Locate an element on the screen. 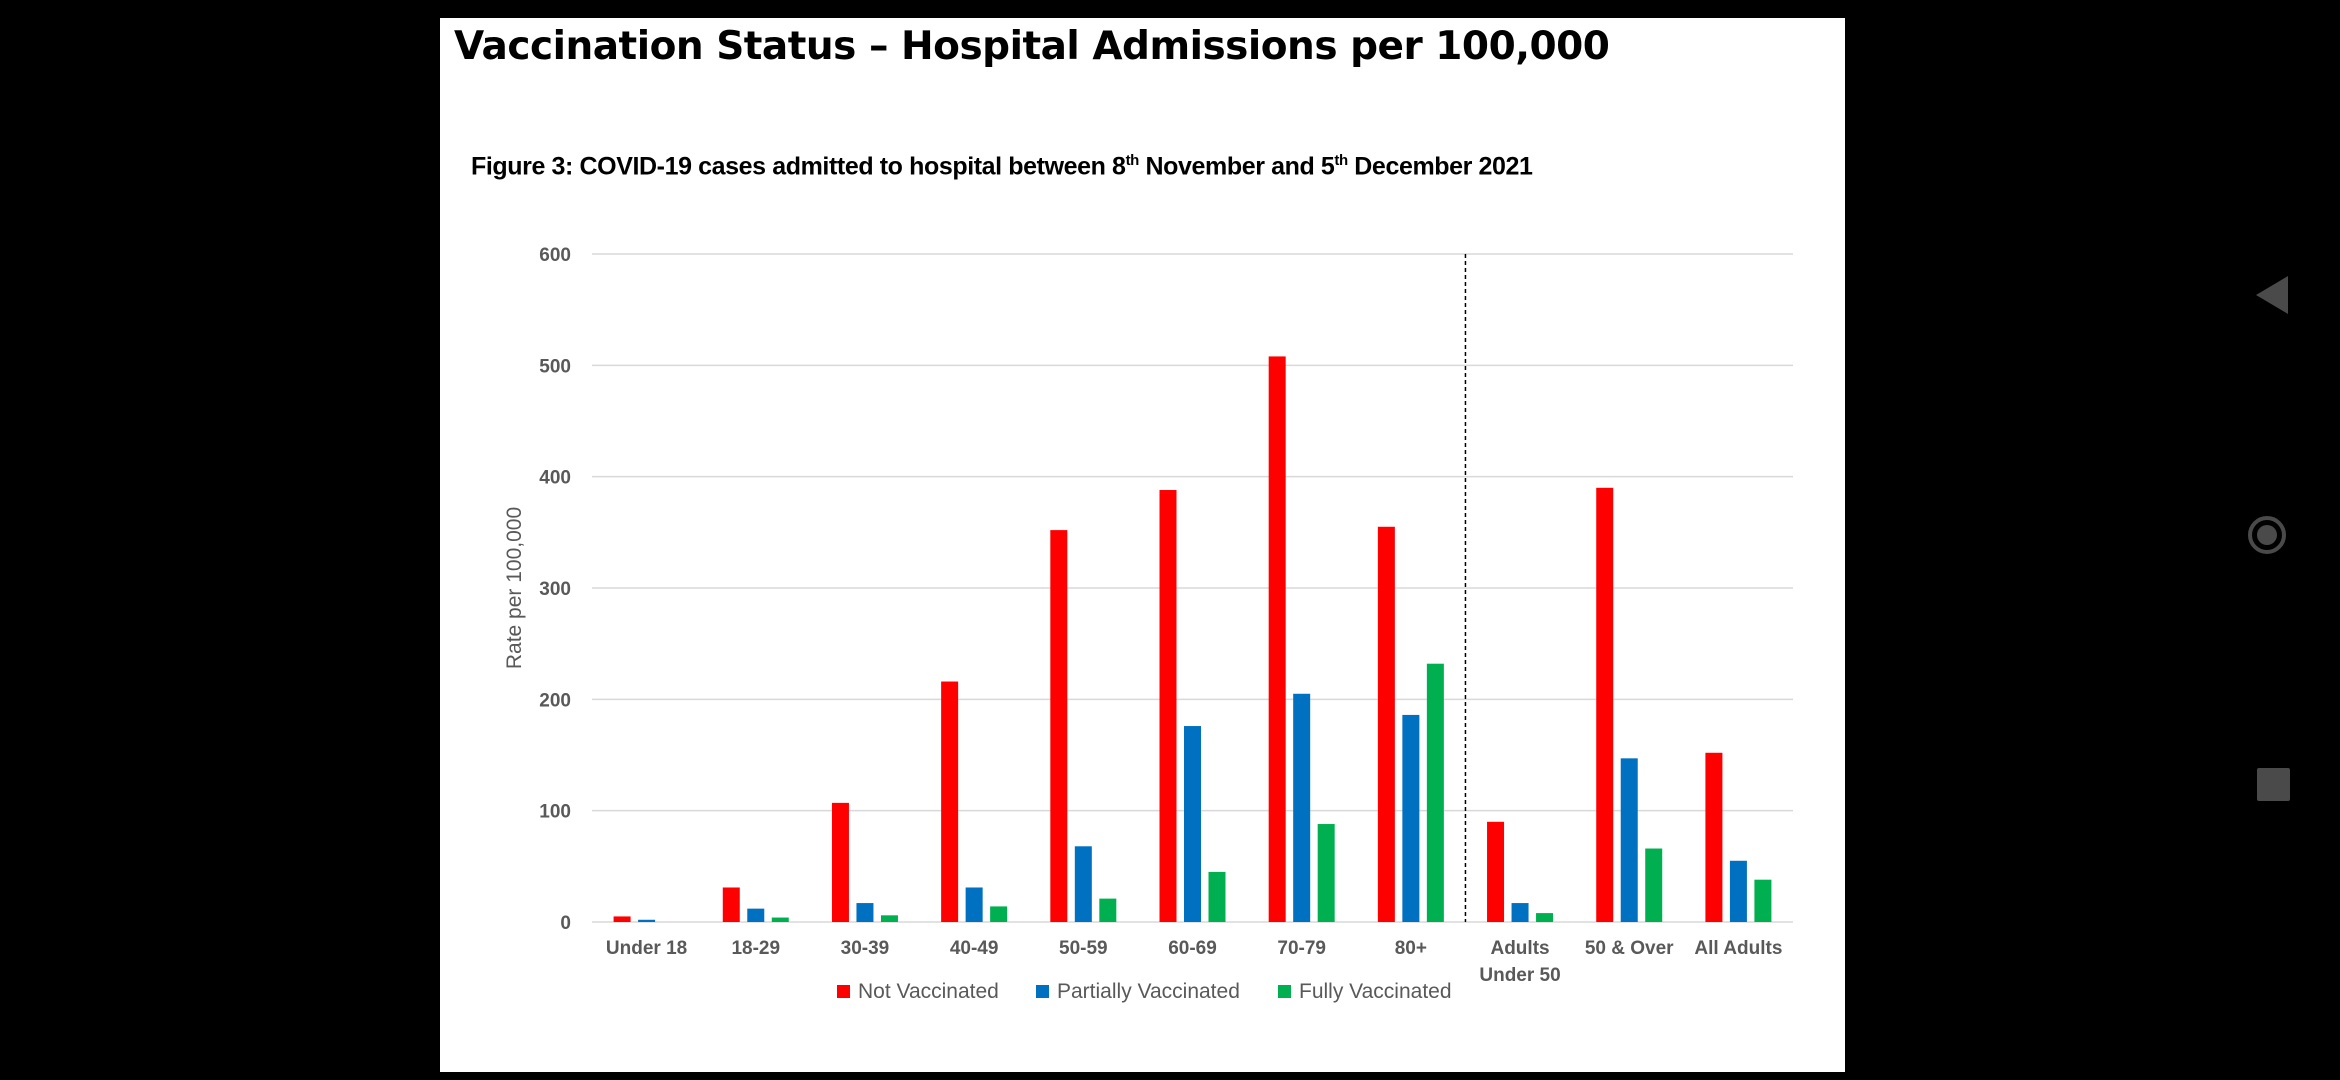  x-tick-label: 60-69 is located at coordinates (1192, 948).